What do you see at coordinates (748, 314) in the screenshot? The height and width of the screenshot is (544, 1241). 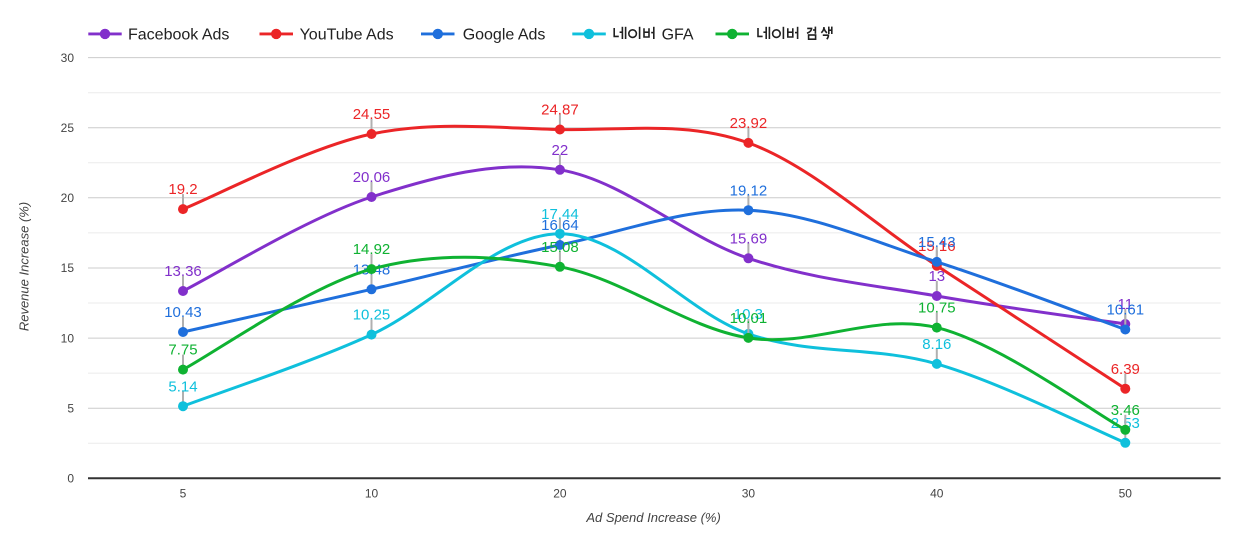 I see `svg-text: 10.3` at bounding box center [748, 314].